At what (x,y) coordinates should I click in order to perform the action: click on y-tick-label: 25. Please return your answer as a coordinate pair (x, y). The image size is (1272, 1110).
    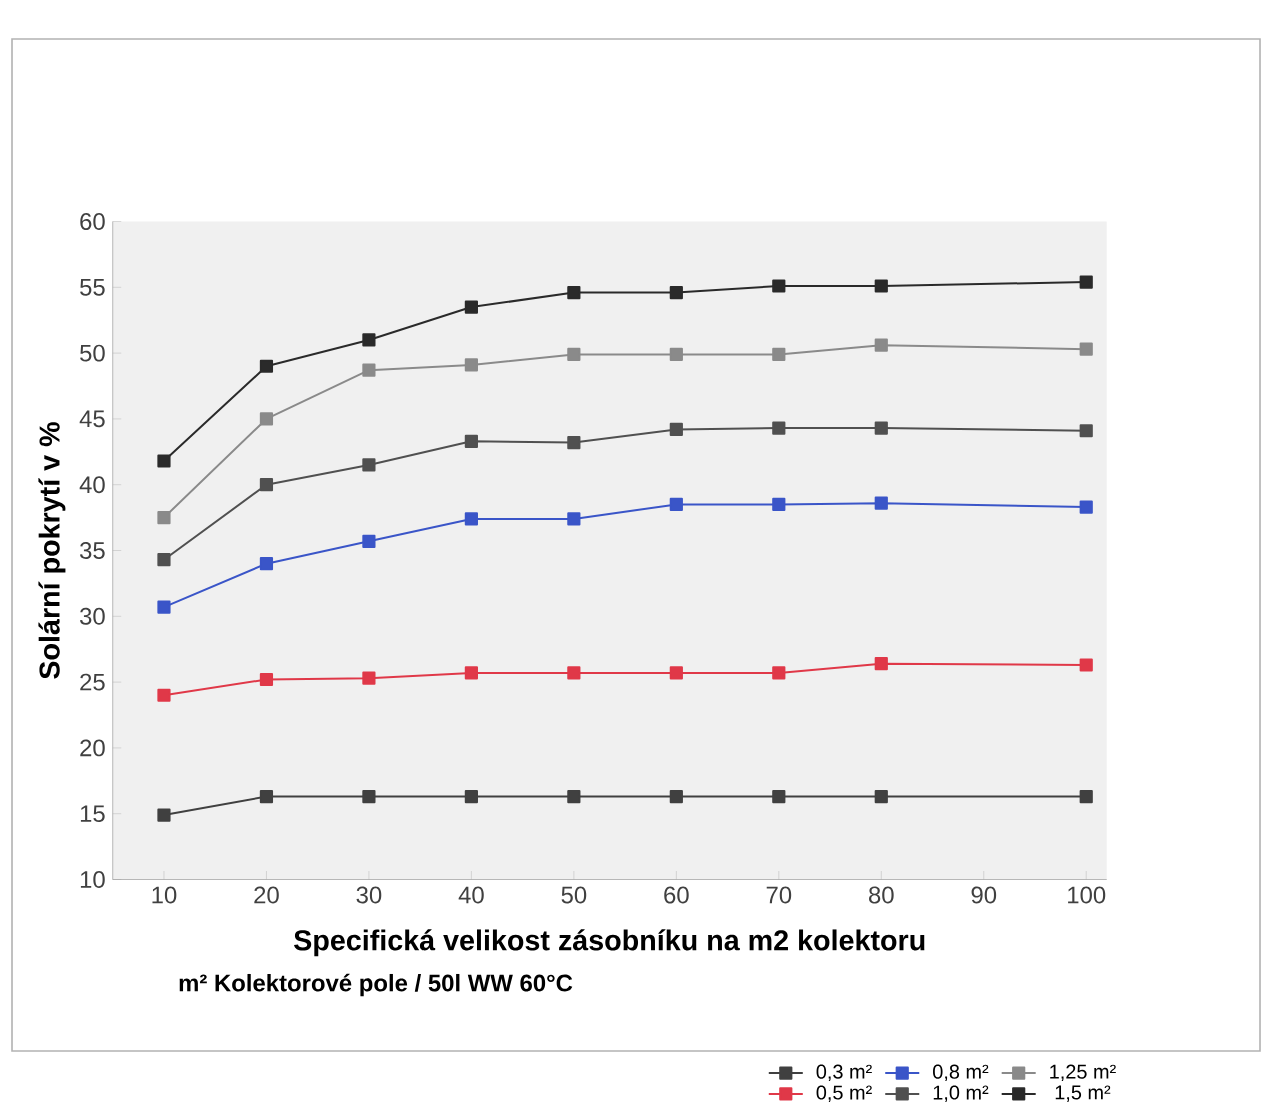
    Looking at the image, I should click on (92, 682).